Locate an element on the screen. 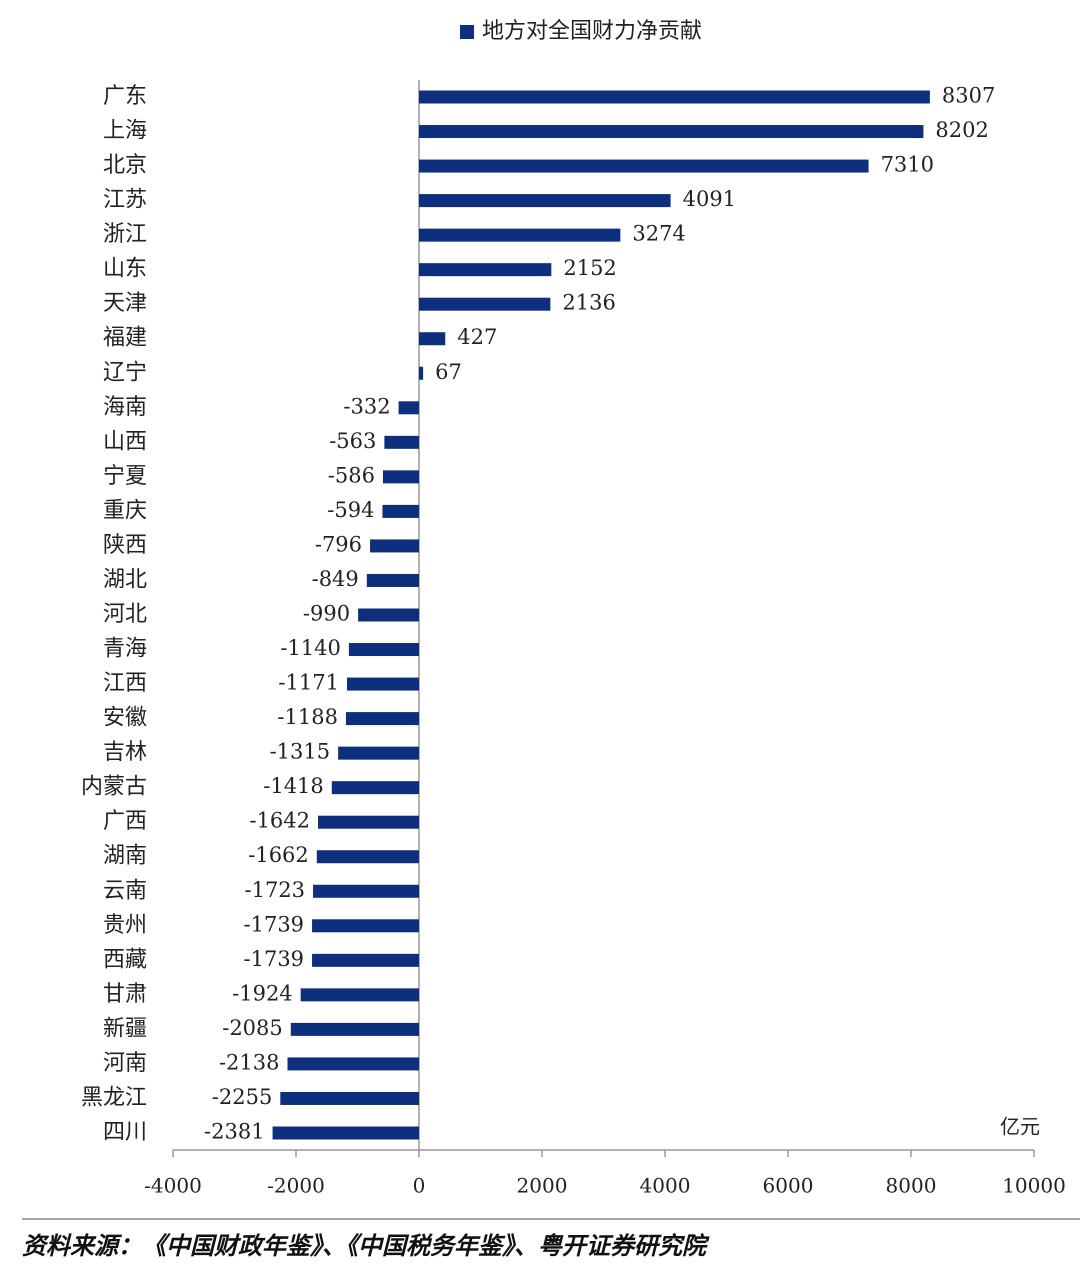 Image resolution: width=1080 pixels, height=1286 pixels. y-tick-label: 广东 is located at coordinates (125, 96).